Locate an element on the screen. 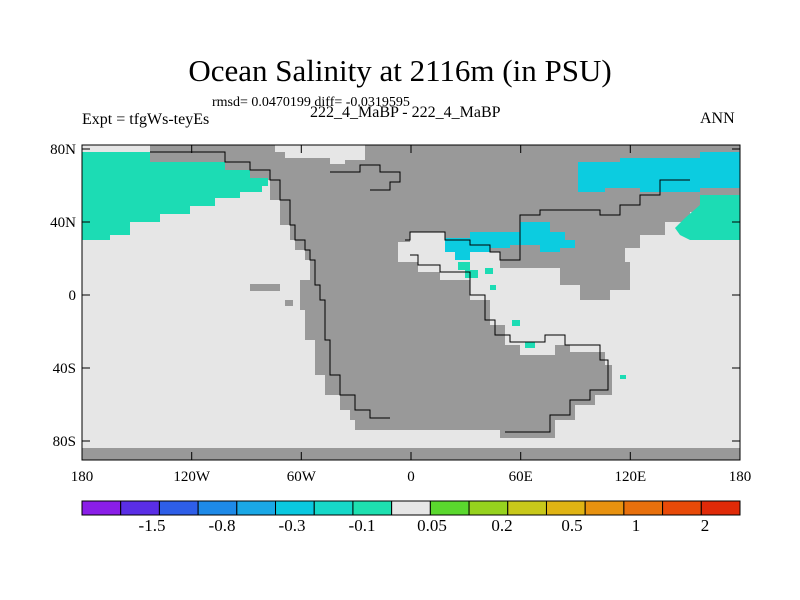 The image size is (800, 600). lat-label-40N: 40N is located at coordinates (63, 223).